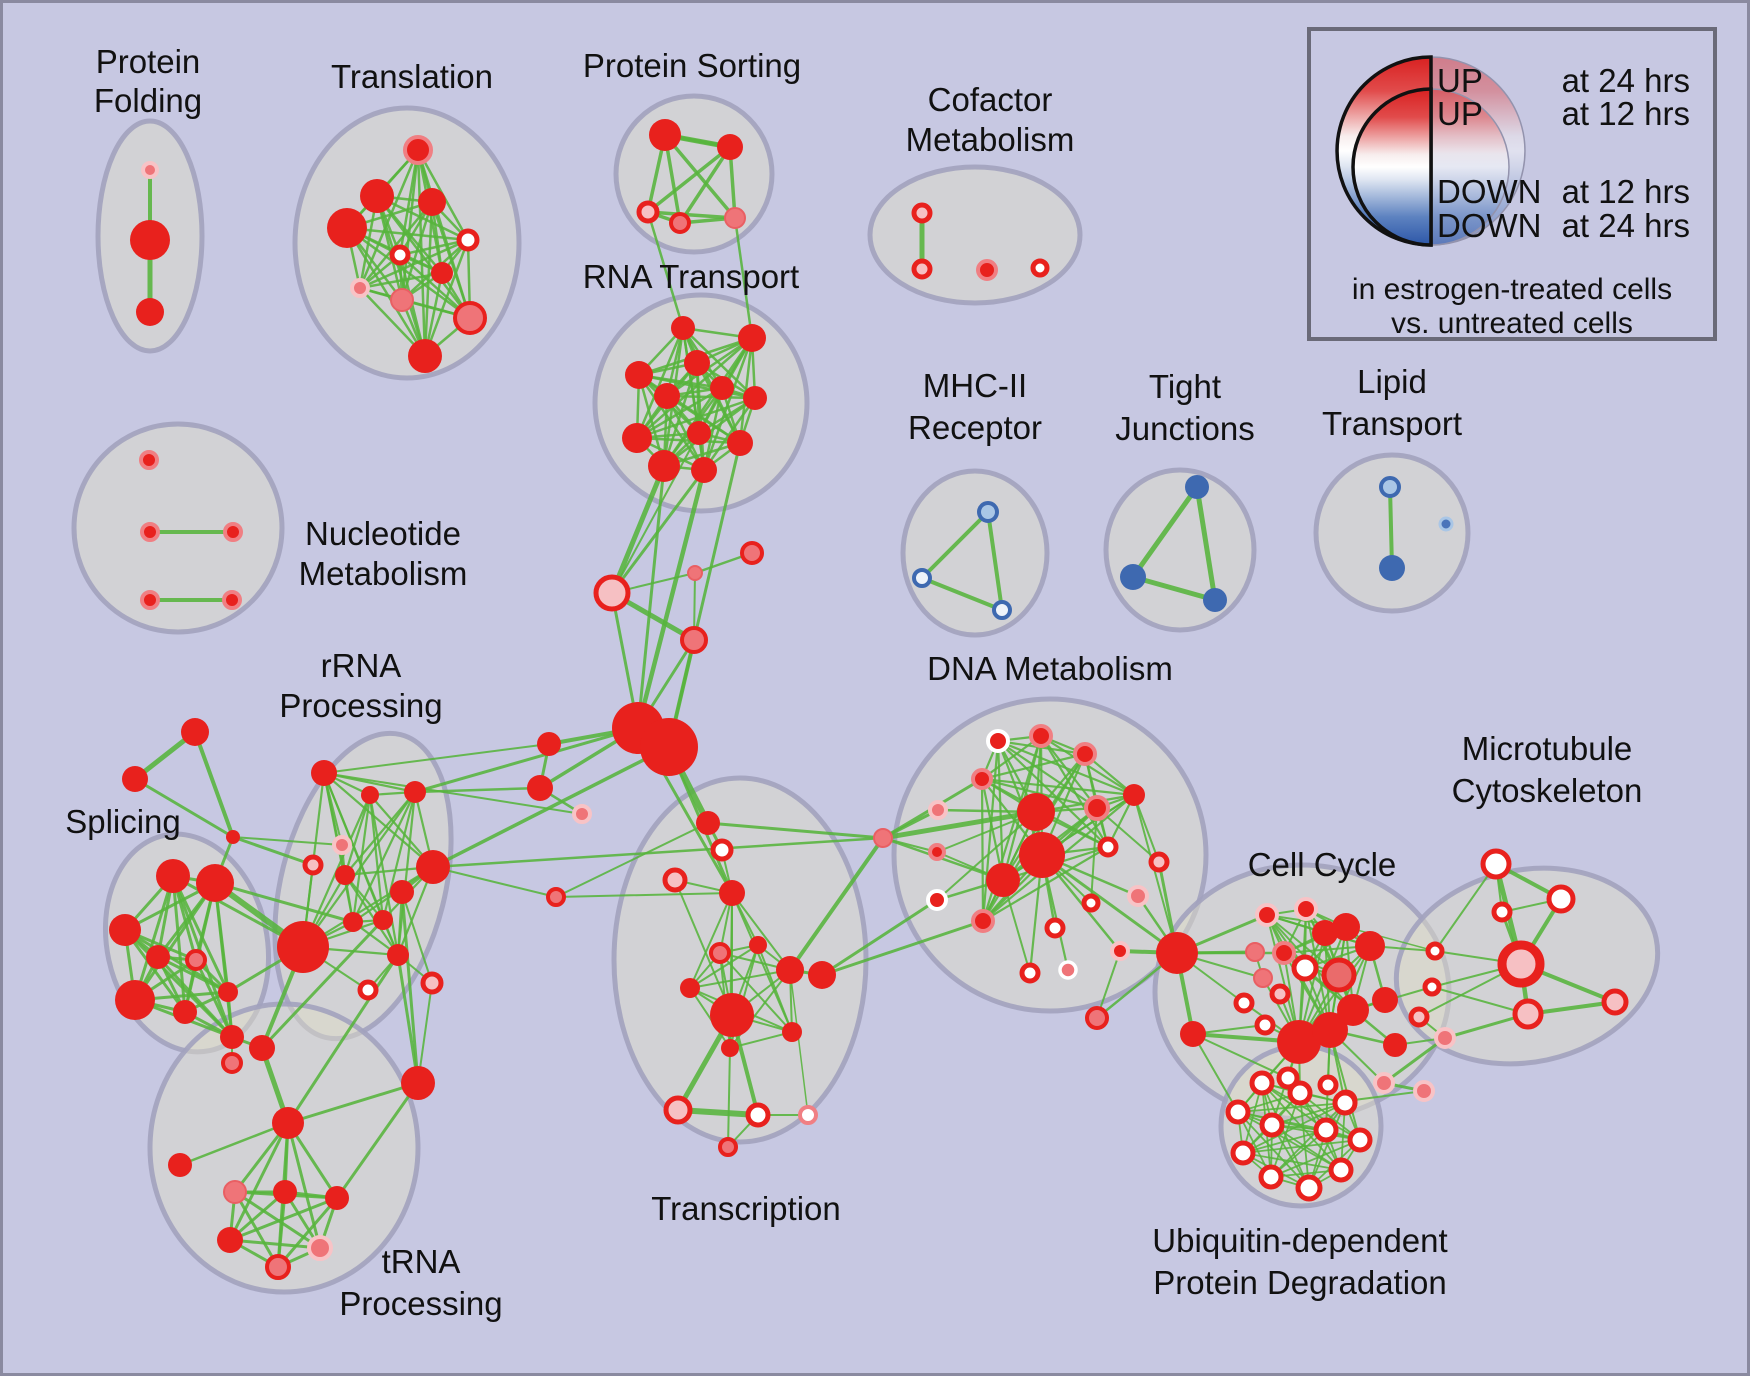 This screenshot has height=1376, width=1750. I want to click on edge-SP3-SP8, so click(176, 961).